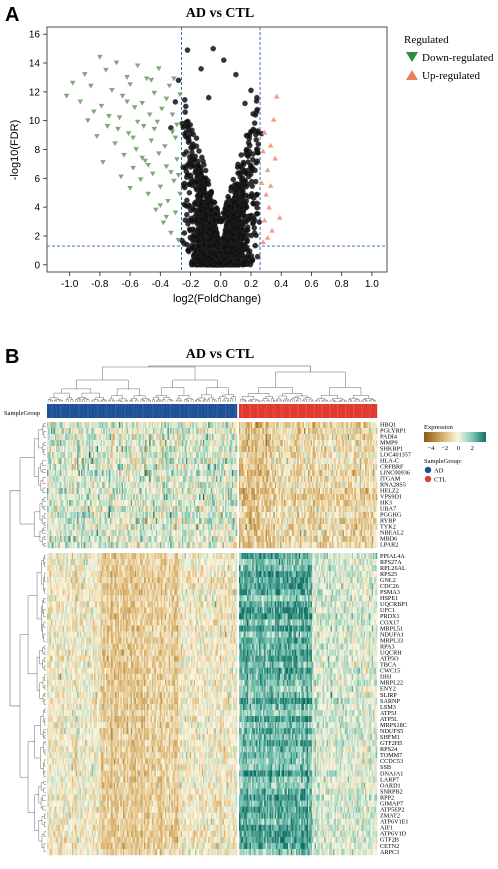 This screenshot has width=498, height=869. I want to click on volcano-legend: Regulated Down-regulated Up-regulated, so click(449, 58).